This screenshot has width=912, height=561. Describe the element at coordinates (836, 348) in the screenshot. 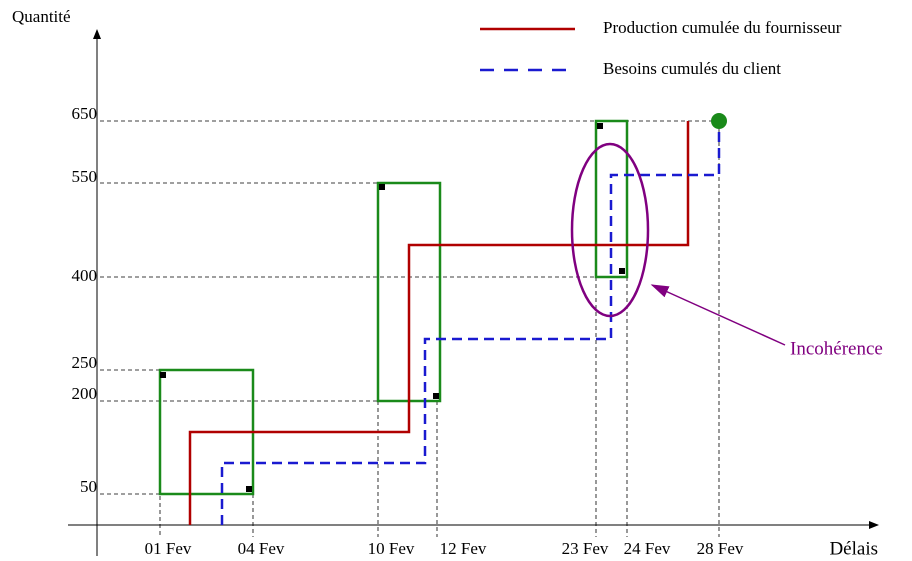

I see `annotation: Incohérence` at that location.